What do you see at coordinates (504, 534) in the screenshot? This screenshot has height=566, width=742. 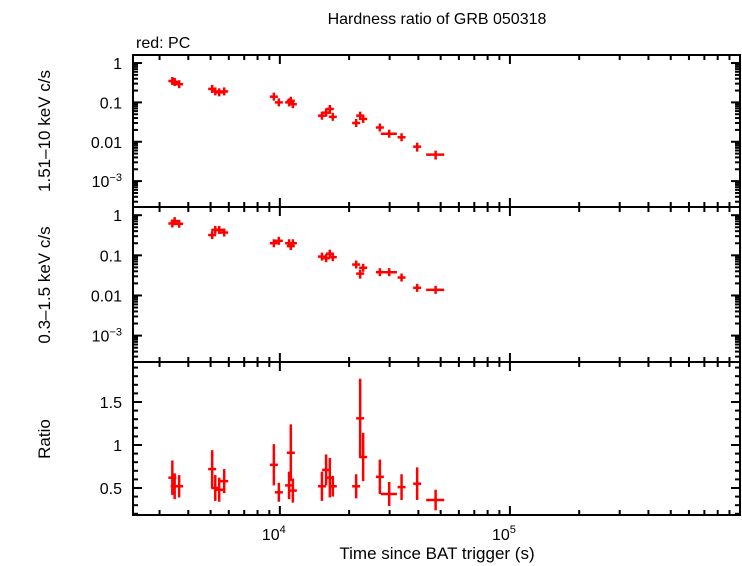 I see `x-tick-label: 10⁵` at bounding box center [504, 534].